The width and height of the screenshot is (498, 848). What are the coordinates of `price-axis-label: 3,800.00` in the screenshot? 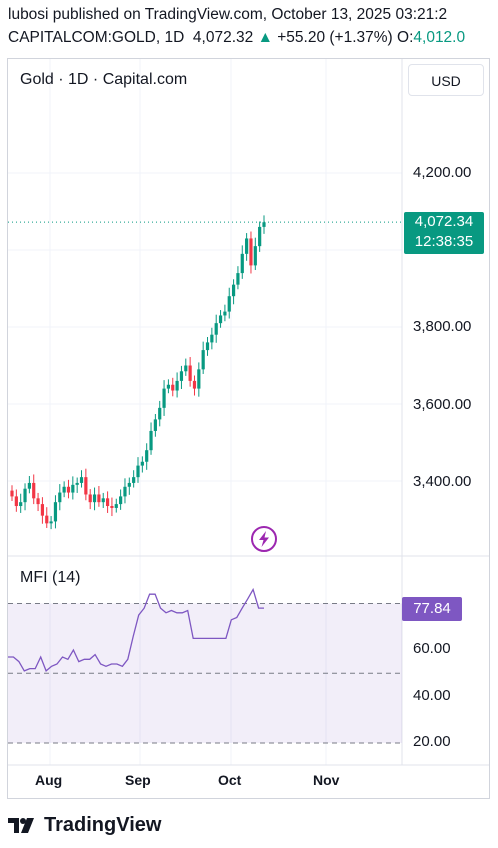 It's located at (442, 326).